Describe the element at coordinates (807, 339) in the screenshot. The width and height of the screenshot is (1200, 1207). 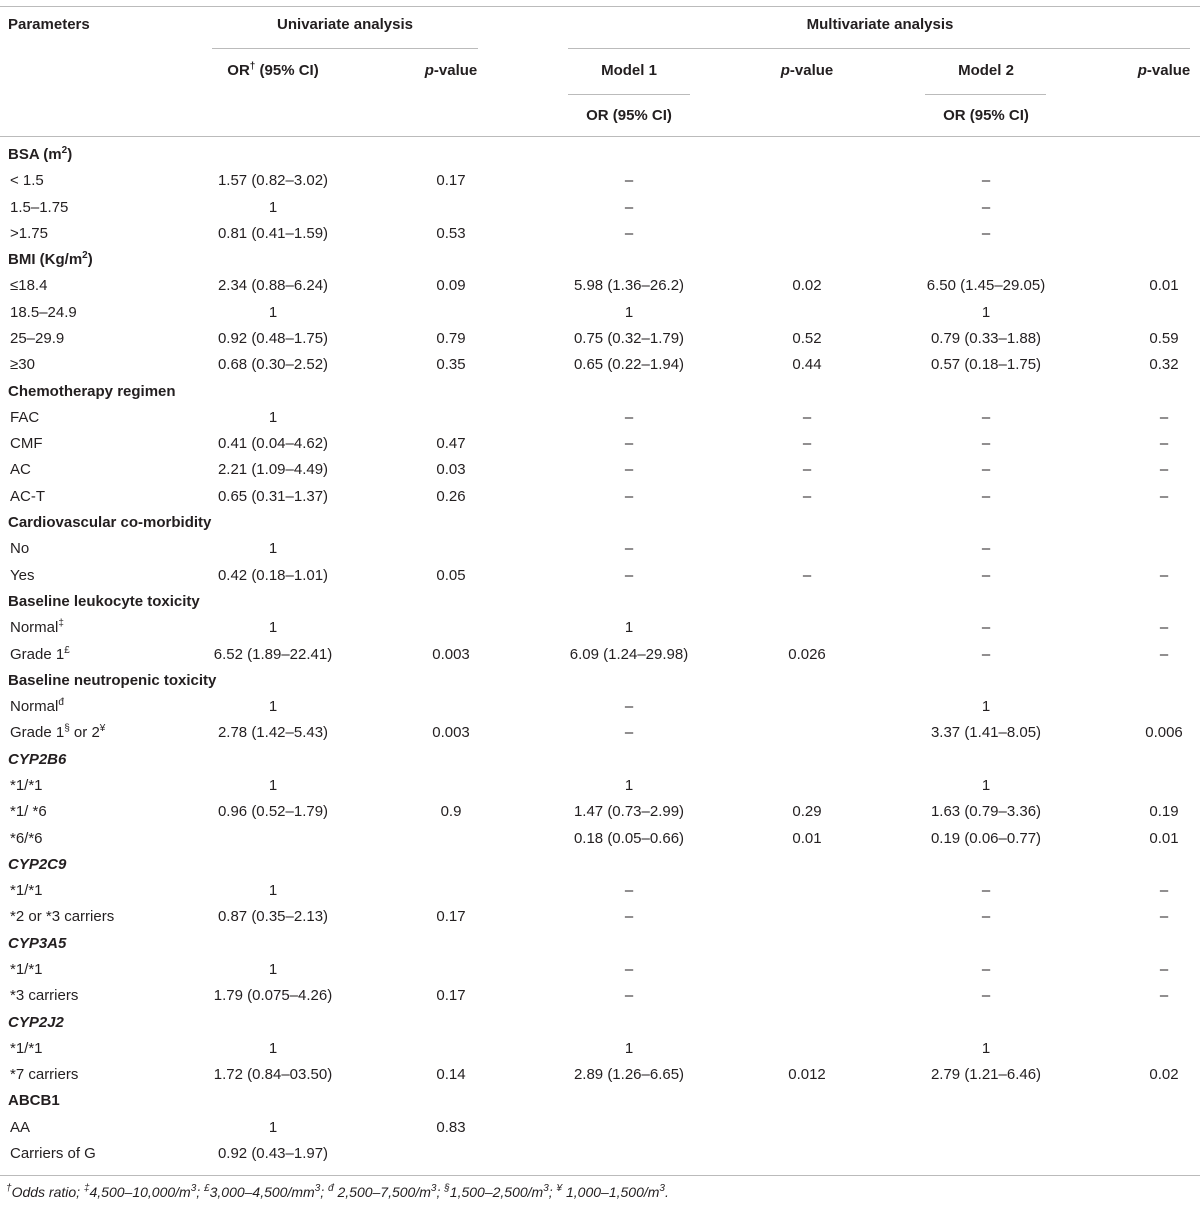
I see `table-cell: 0.52` at that location.